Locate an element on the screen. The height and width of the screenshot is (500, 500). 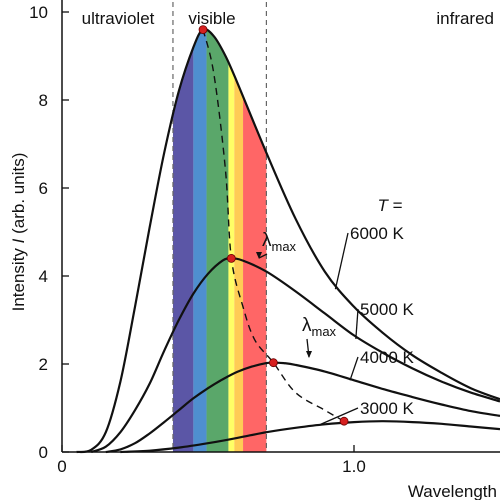
x-axis-title: Wavelength is located at coordinates (452, 491).